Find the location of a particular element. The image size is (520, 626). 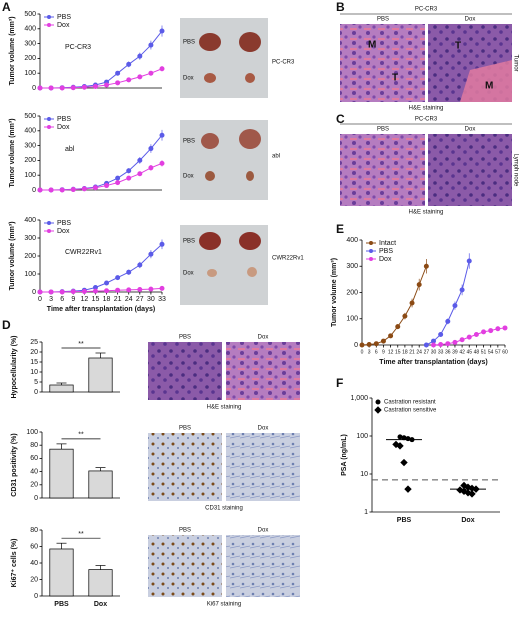

diamond-marker is located at coordinates (472, 494).